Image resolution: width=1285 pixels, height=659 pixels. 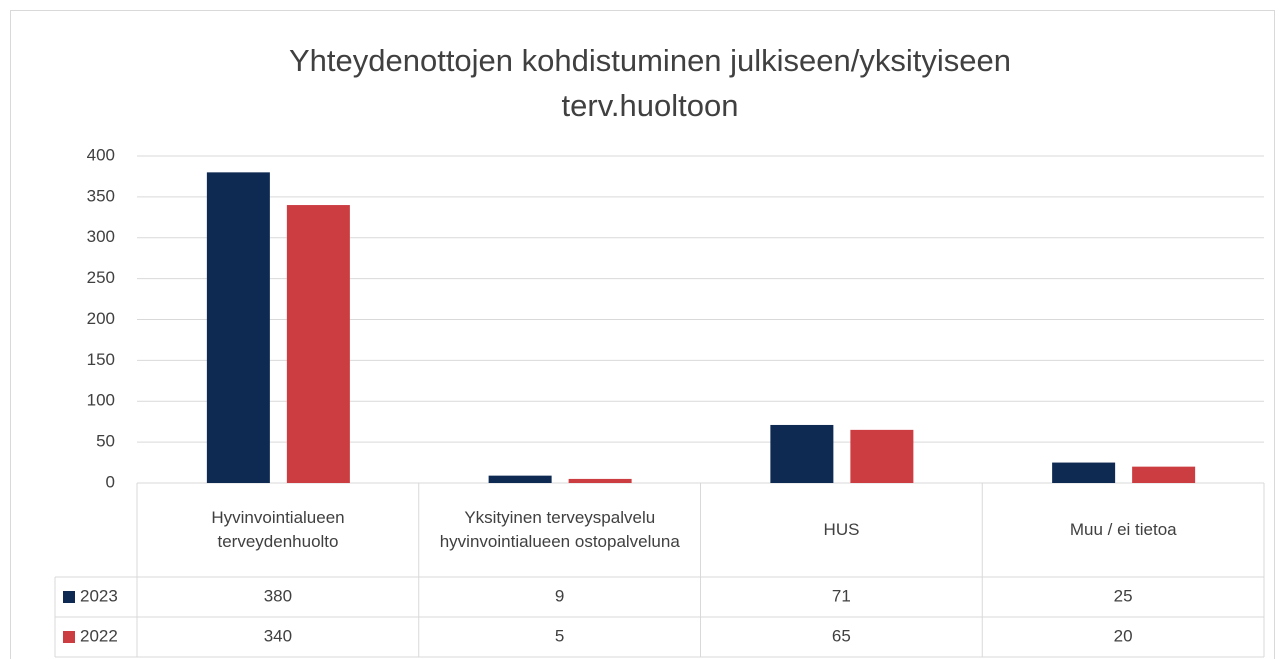 What do you see at coordinates (110, 481) in the screenshot?
I see `y-tick-label: 0` at bounding box center [110, 481].